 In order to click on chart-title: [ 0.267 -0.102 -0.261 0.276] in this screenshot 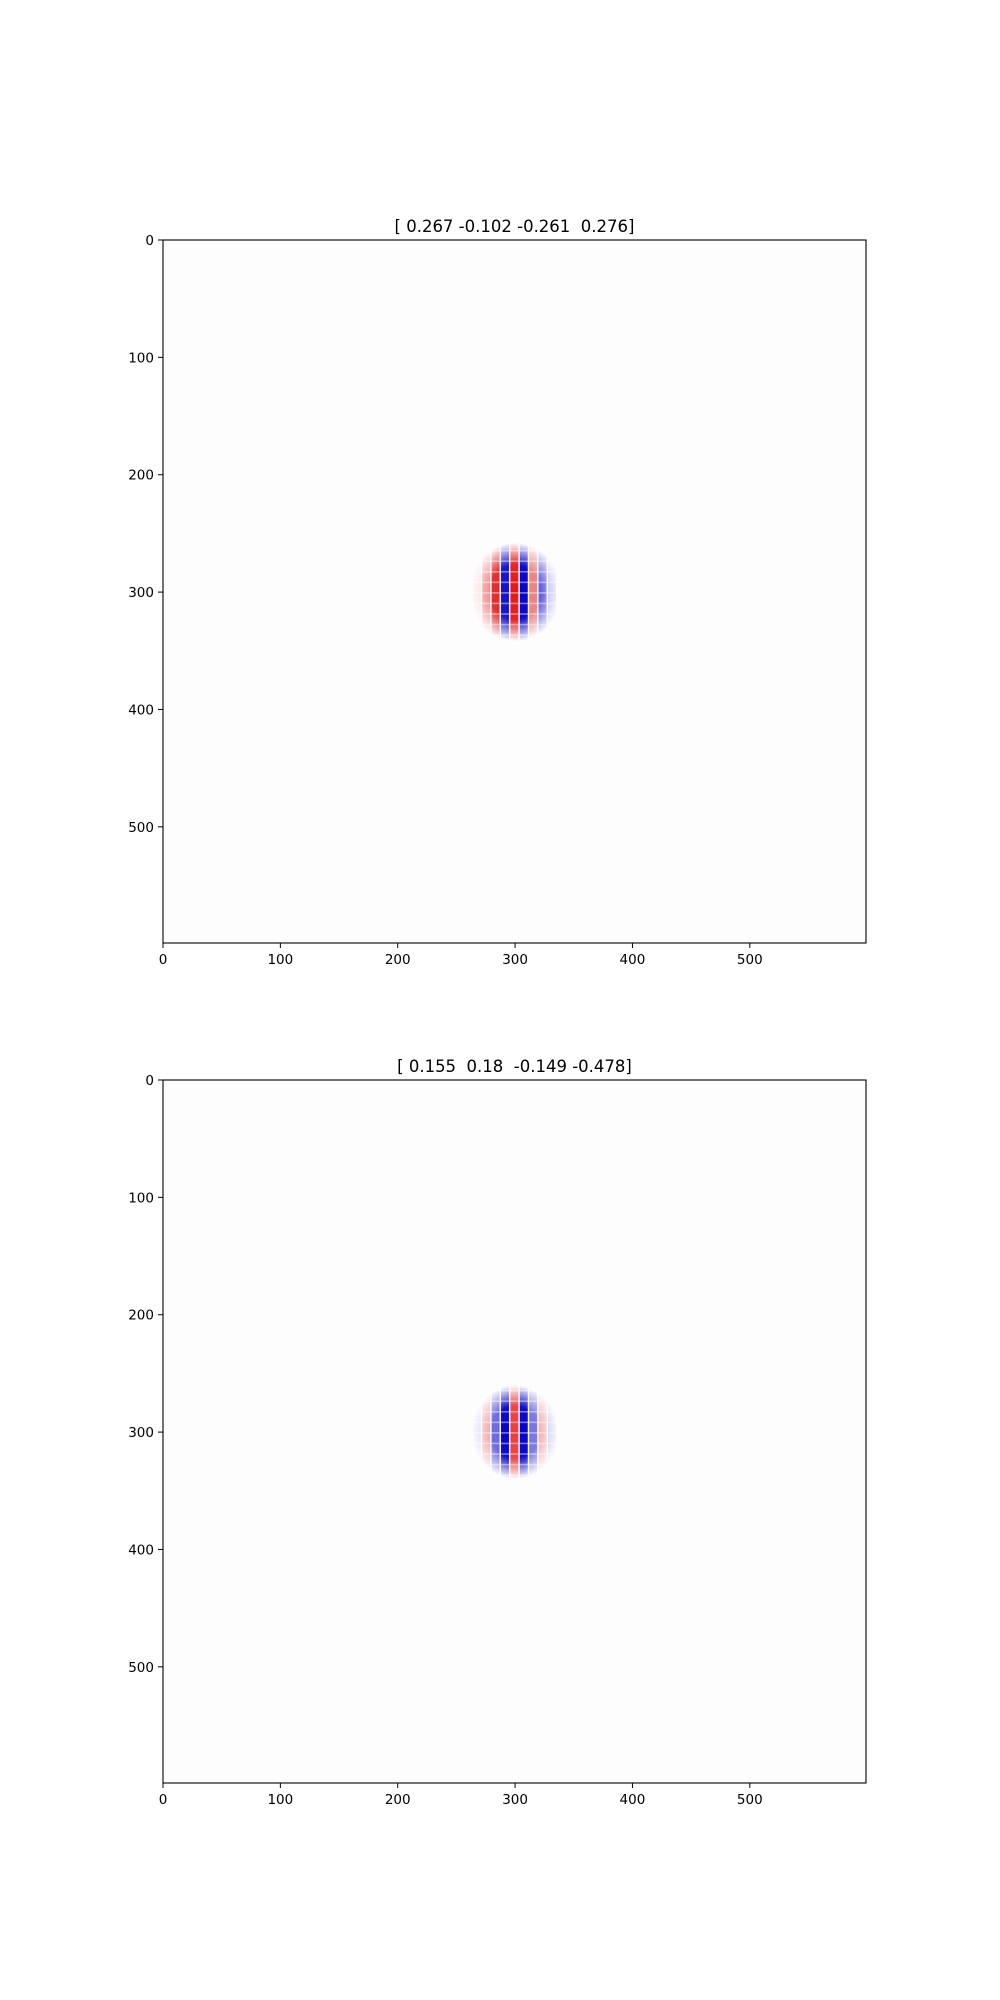, I will do `click(515, 226)`.